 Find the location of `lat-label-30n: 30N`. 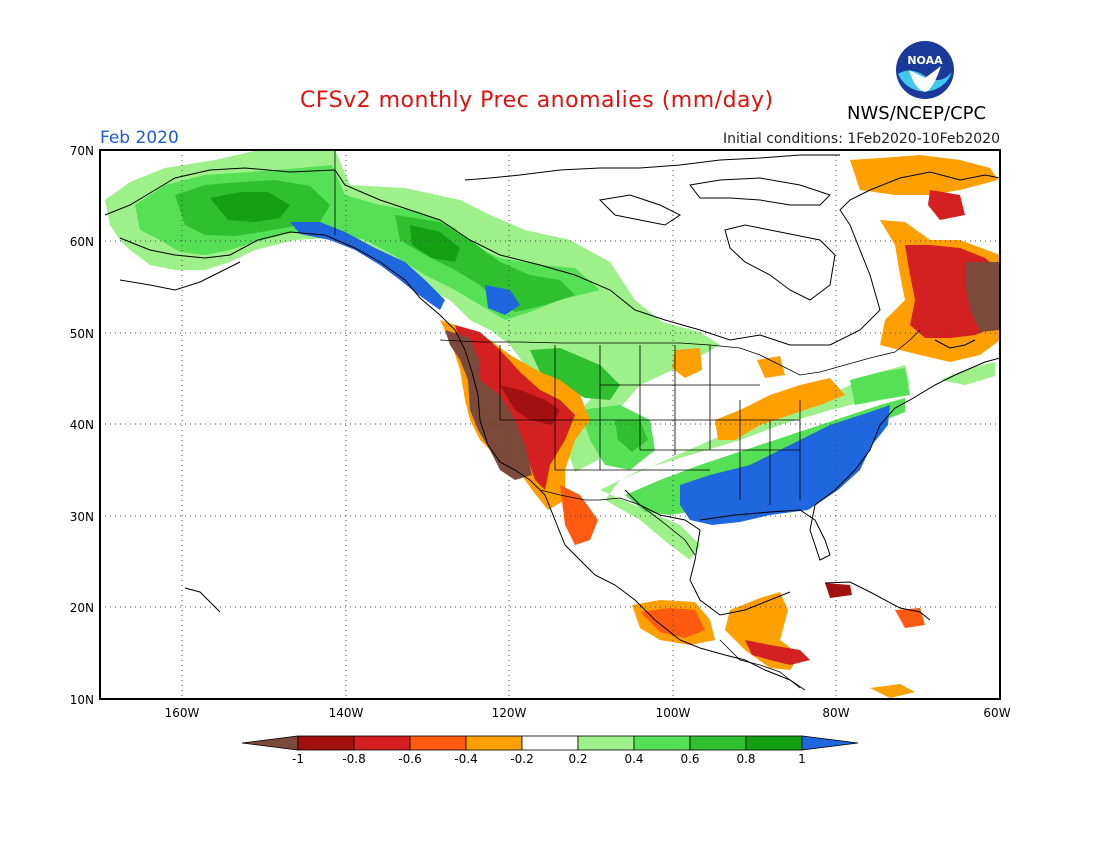

lat-label-30n: 30N is located at coordinates (82, 517).